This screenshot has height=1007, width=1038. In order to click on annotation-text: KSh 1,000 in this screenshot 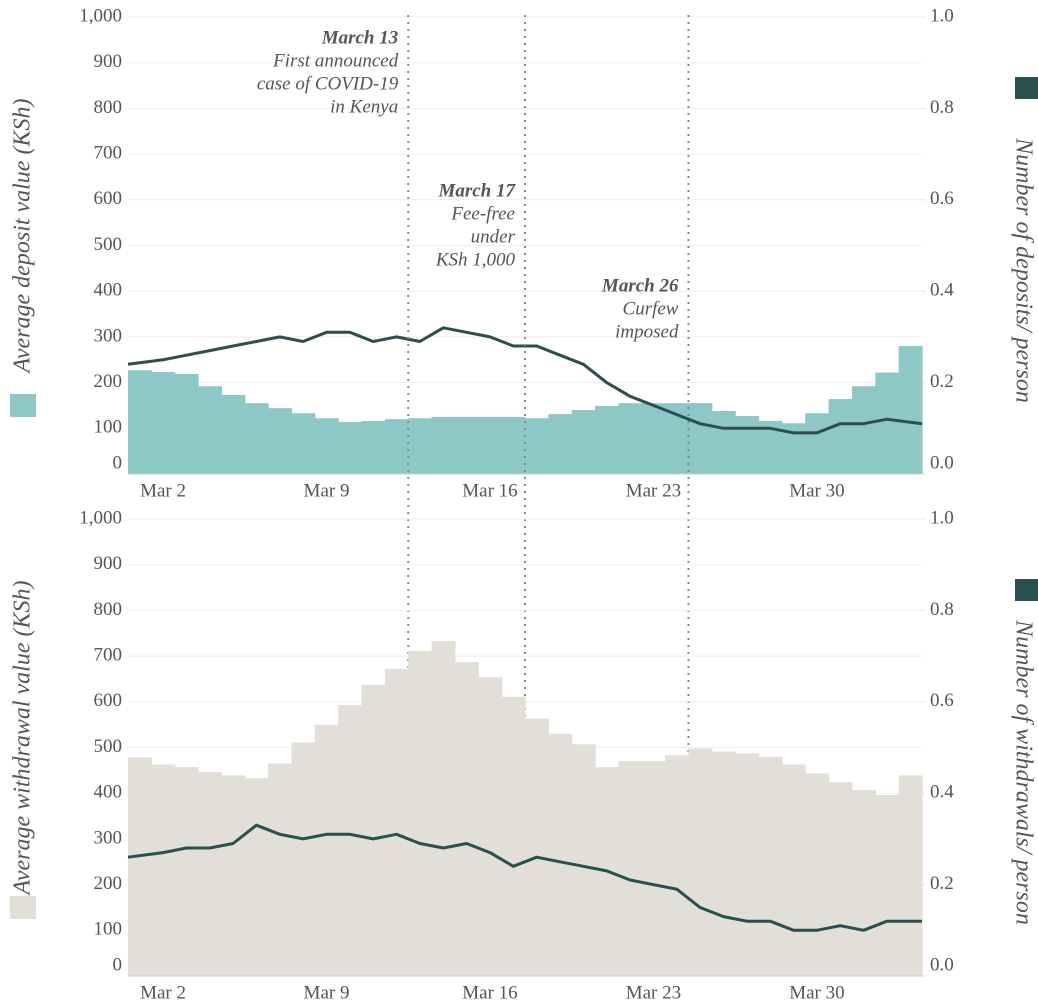, I will do `click(475, 259)`.